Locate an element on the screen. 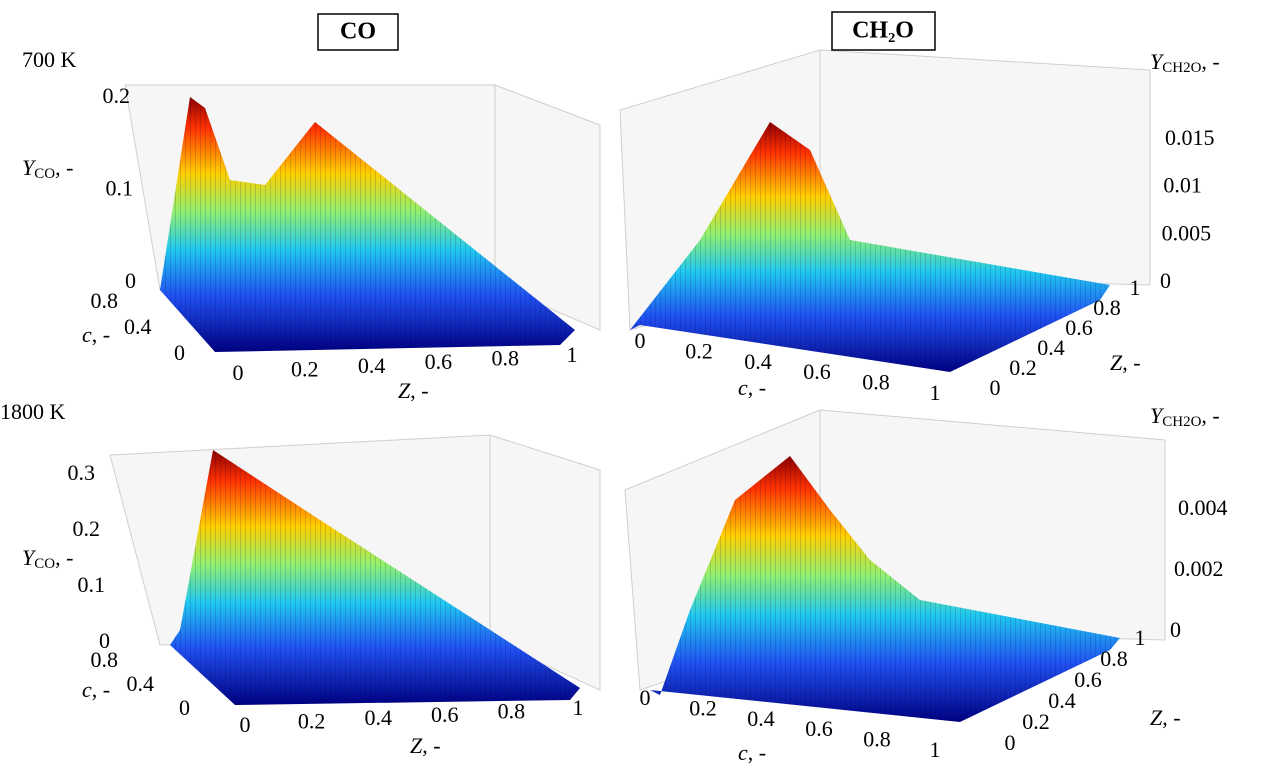 This screenshot has height=769, width=1268. column-header: CH₂O is located at coordinates (883, 31).